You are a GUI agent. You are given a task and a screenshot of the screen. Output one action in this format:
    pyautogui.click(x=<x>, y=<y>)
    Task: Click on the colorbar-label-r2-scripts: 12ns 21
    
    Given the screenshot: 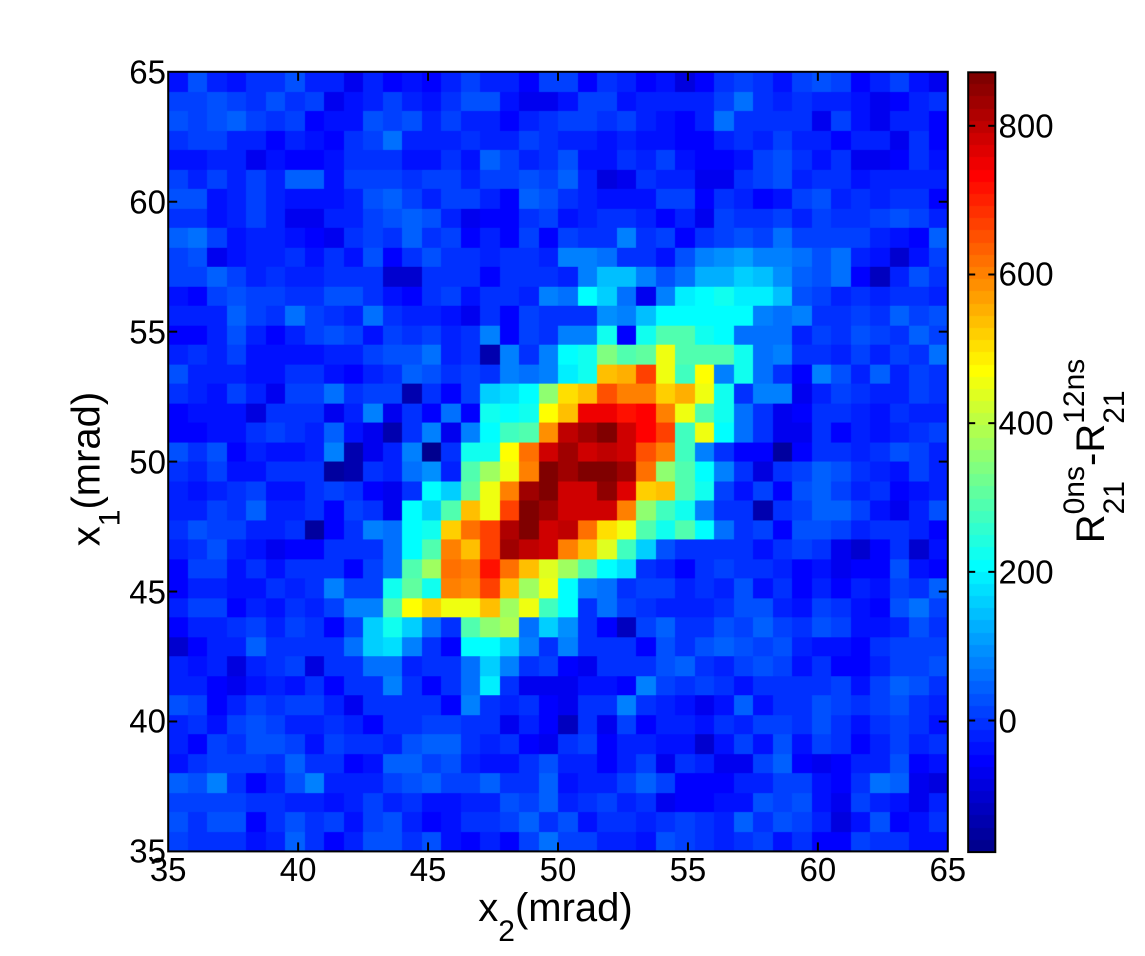 What is the action you would take?
    pyautogui.click(x=1095, y=391)
    